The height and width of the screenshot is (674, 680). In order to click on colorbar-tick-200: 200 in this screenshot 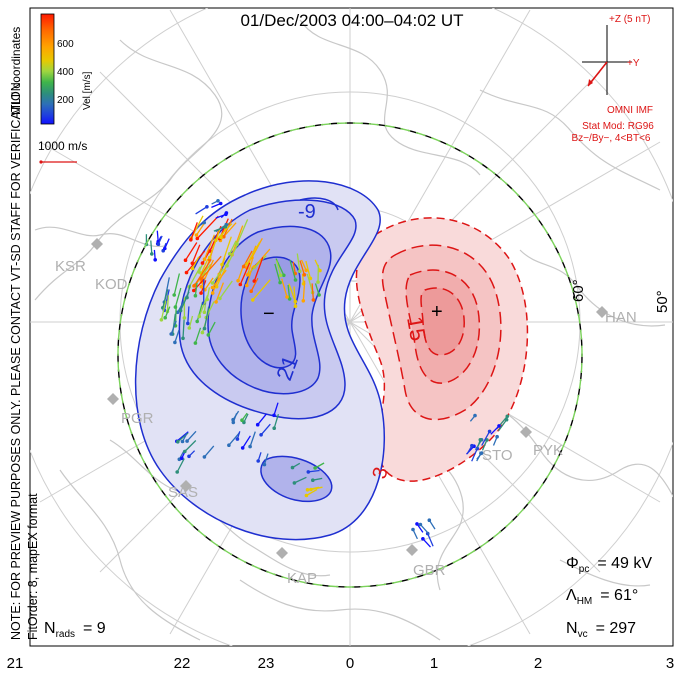, I will do `click(65, 100)`.